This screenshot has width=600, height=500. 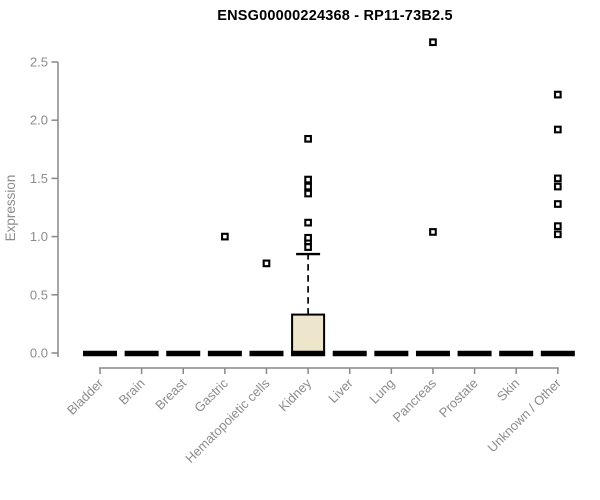 I want to click on x-tick-label: Prostate, so click(x=458, y=398).